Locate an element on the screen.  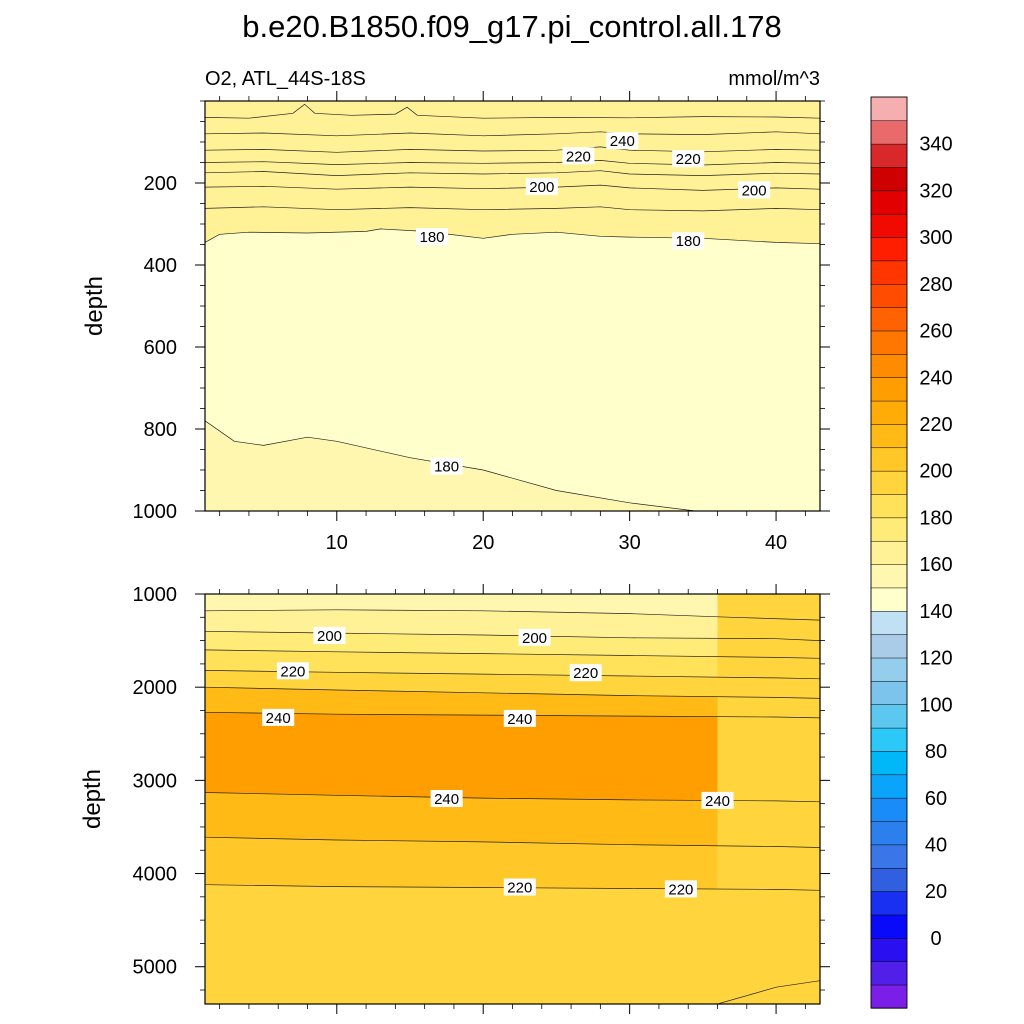
lower-contour-labels: 200 200 220 220 240 240 240 240 220 220 is located at coordinates (498, 762).